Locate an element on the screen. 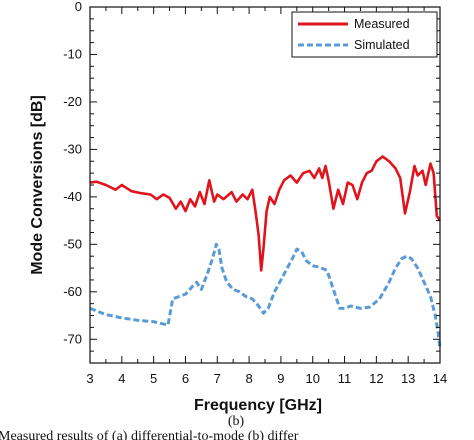  figure-sublabel: (b) is located at coordinates (236, 421).